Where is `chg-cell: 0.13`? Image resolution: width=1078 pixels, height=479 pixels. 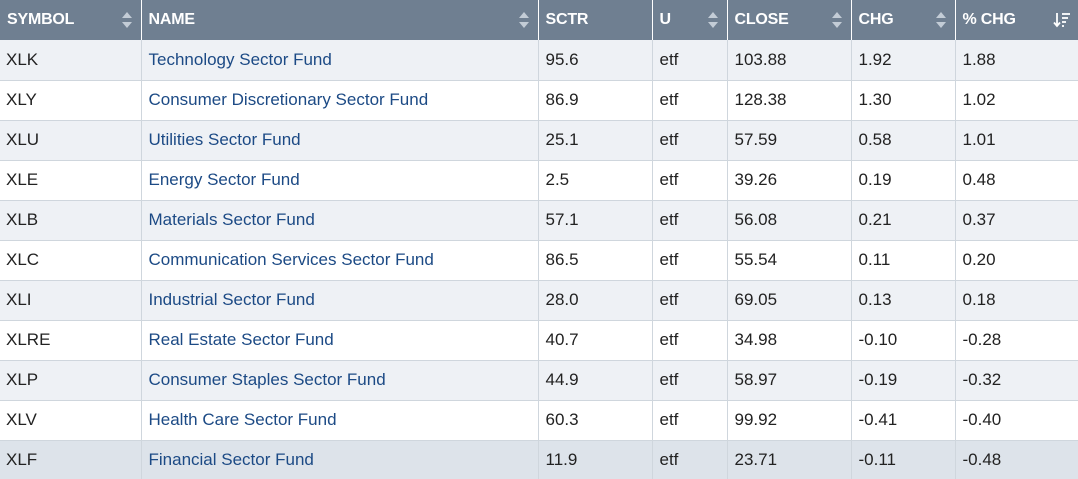 chg-cell: 0.13 is located at coordinates (903, 300).